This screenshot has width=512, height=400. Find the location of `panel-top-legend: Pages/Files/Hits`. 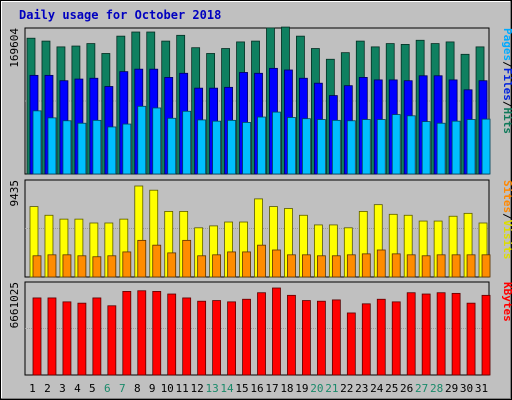

panel-top-legend: Pages/Files/Hits is located at coordinates (506, 81).